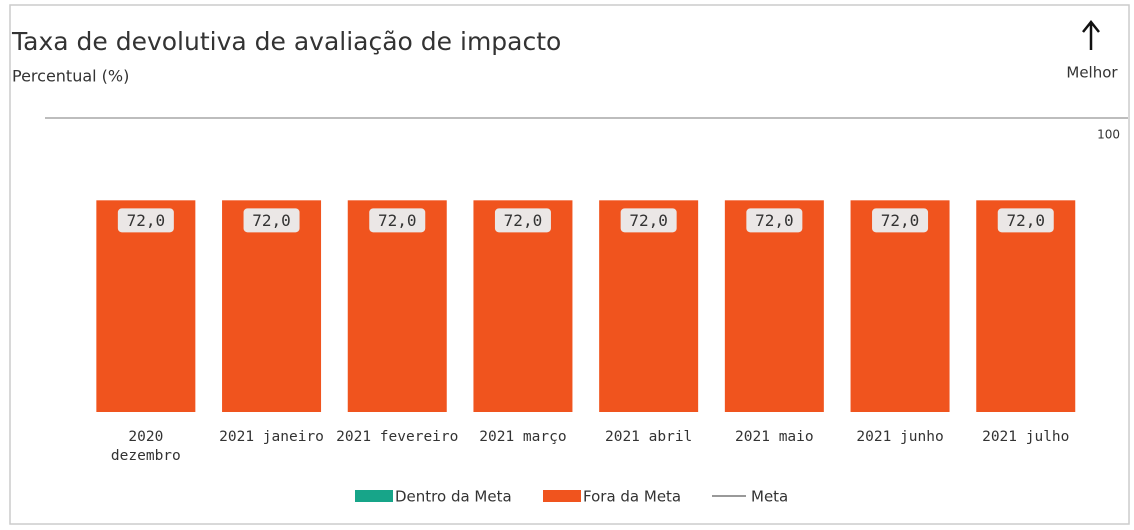 Image resolution: width=1134 pixels, height=530 pixels. I want to click on x-tick-label: 2021 janeiro, so click(271, 437).